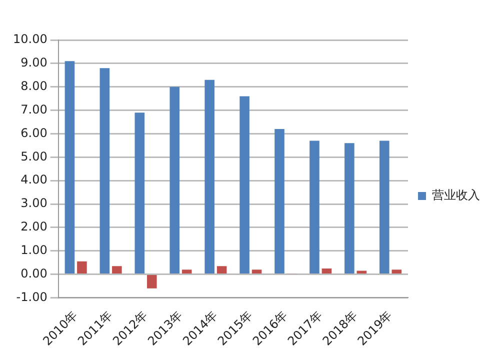 Image resolution: width=500 pixels, height=362 pixels. What do you see at coordinates (34, 85) in the screenshot?
I see `y-tick-label: 8.00` at bounding box center [34, 85].